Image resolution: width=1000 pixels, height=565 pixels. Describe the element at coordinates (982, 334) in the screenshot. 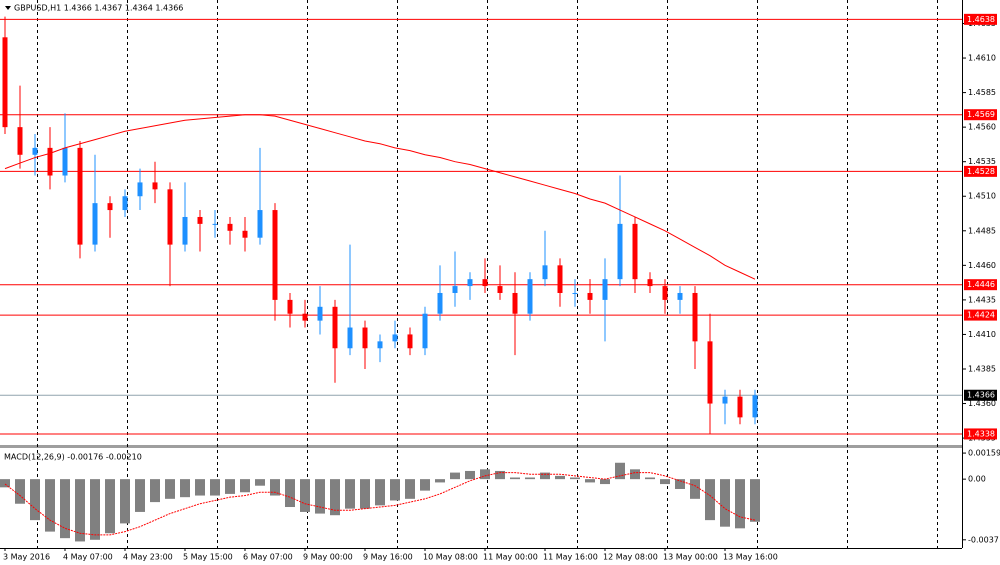

I see `y-tick-label: 1.4410` at that location.